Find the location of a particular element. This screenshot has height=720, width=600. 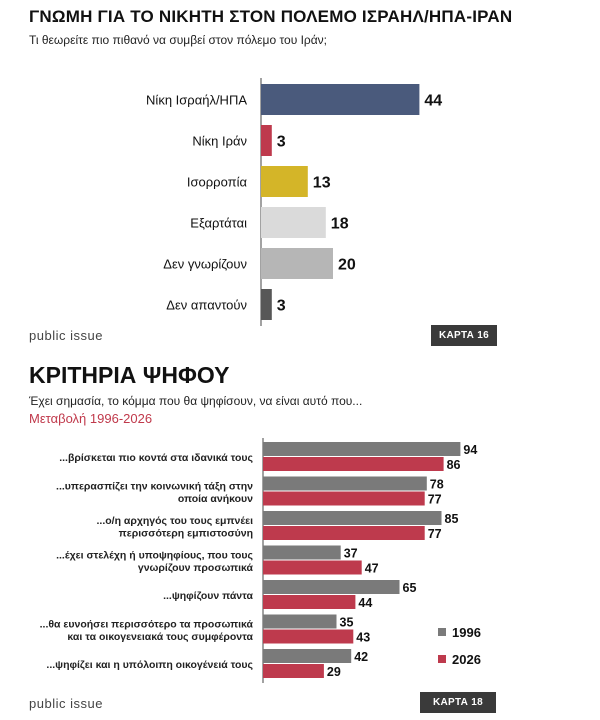

category-label: ...υπερασπίζει την κοινωνική τάξη στην is located at coordinates (154, 486).